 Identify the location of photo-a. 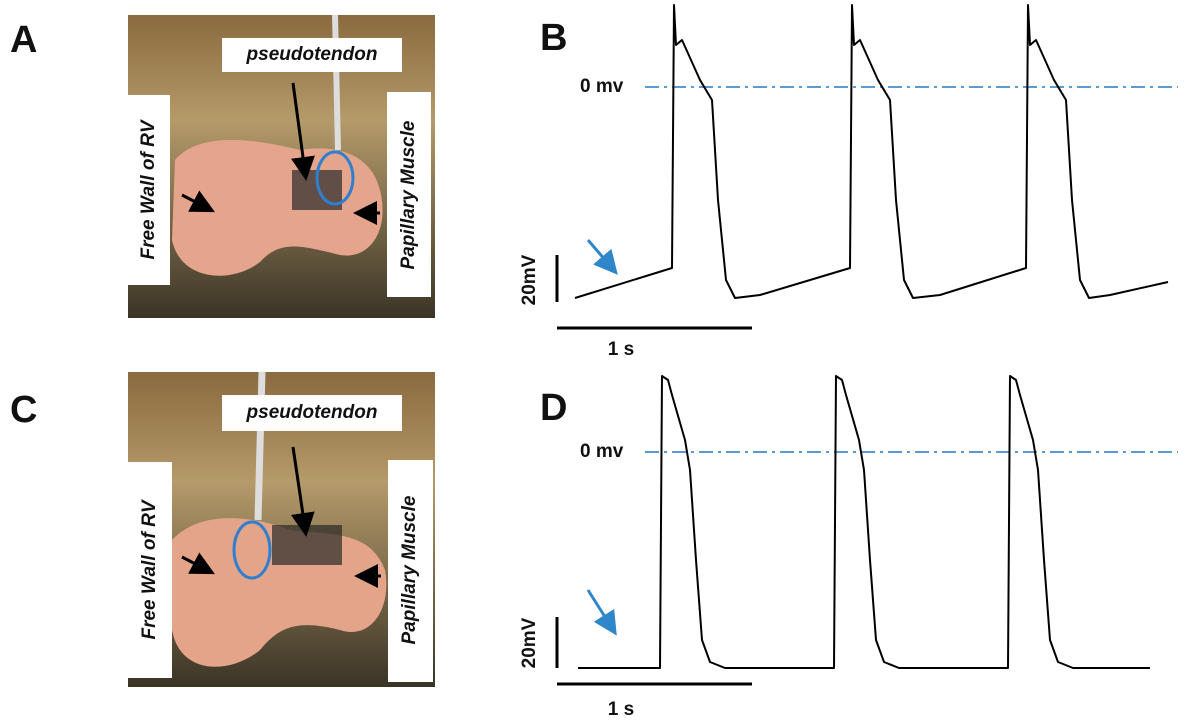
(281, 166).